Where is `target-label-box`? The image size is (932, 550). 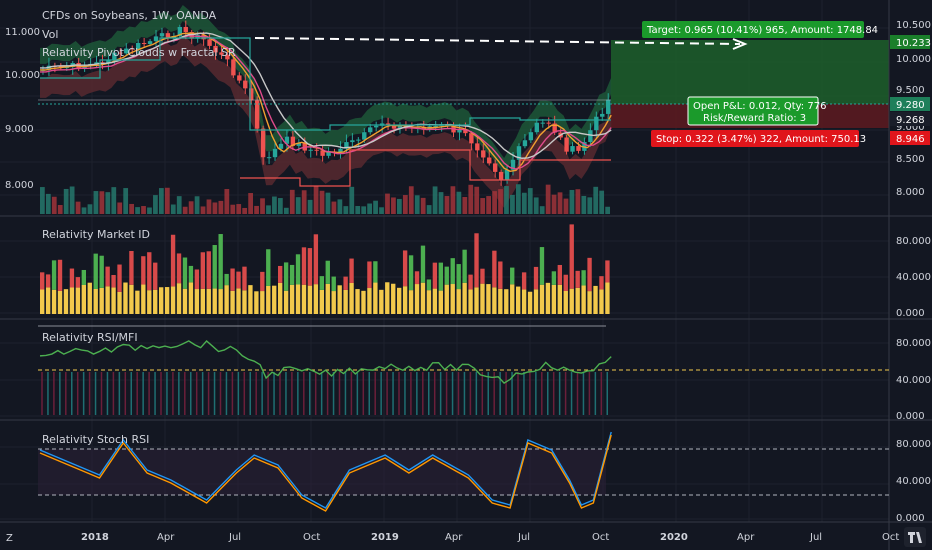 target-label-box is located at coordinates (753, 29).